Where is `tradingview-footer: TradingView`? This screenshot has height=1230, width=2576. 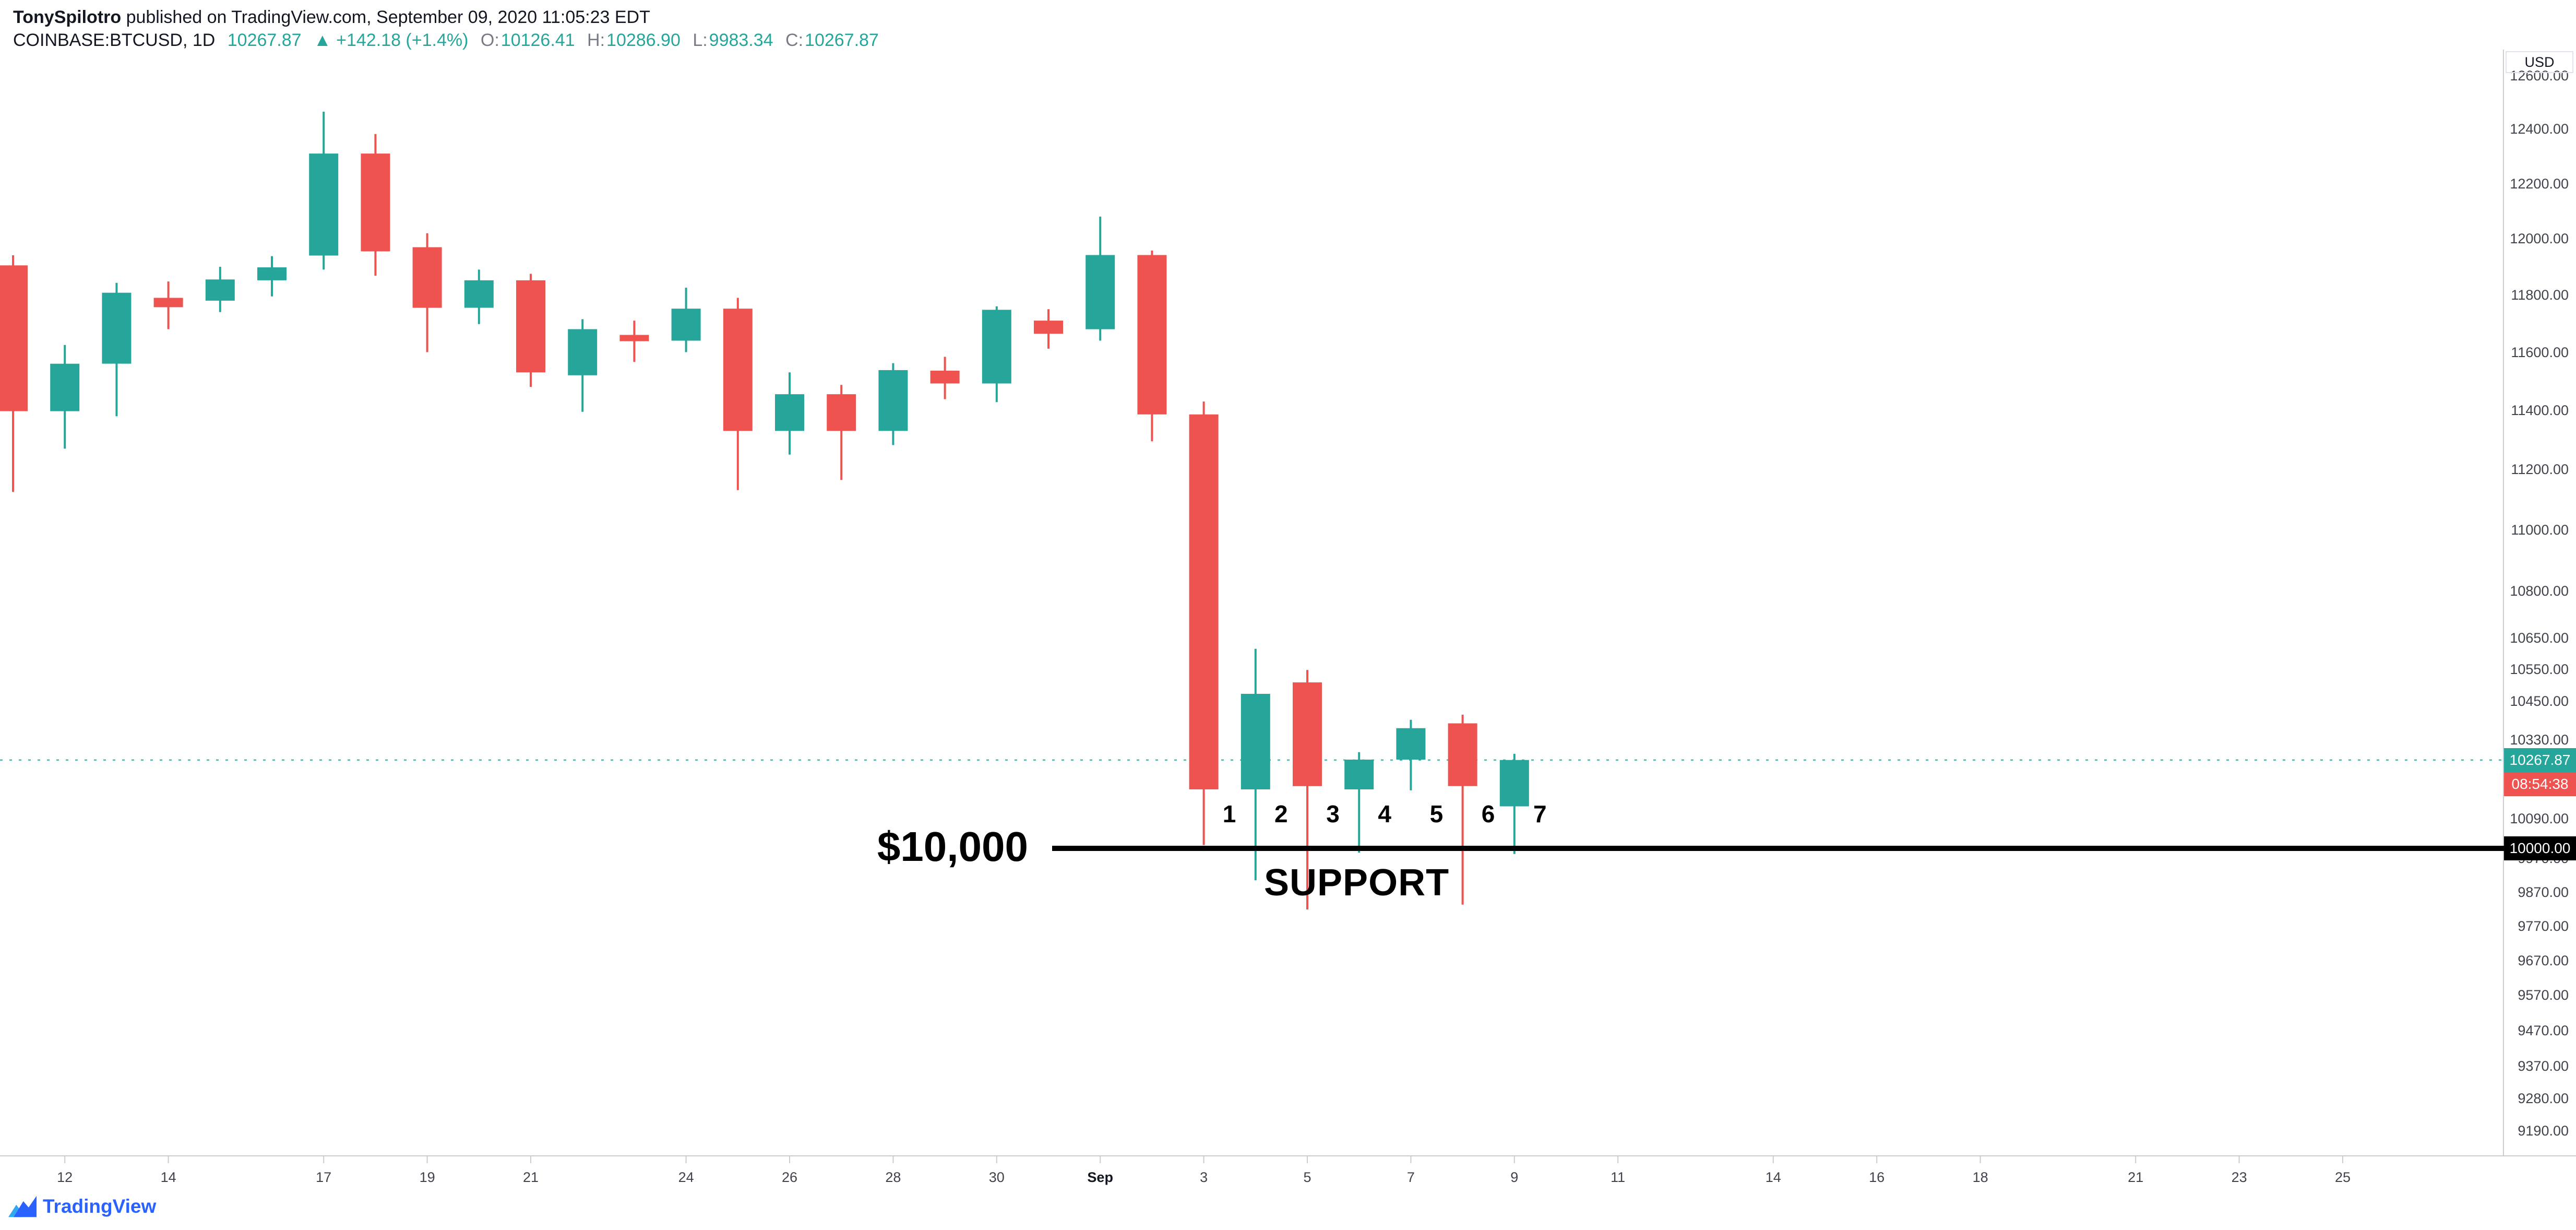
tradingview-footer: TradingView is located at coordinates (82, 1206).